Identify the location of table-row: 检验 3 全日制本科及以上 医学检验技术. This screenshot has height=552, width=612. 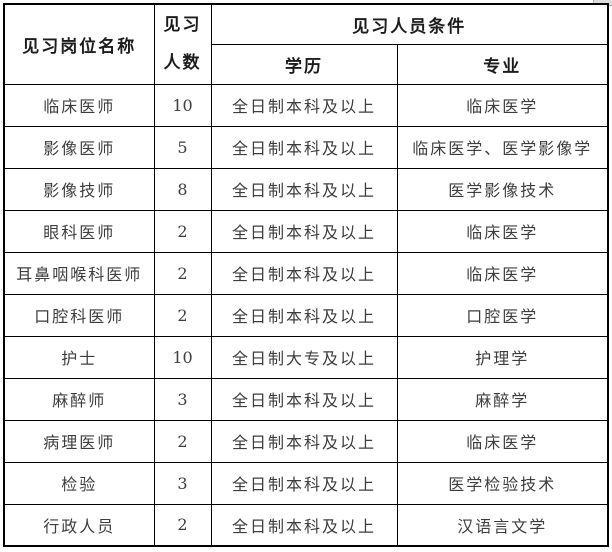
(306, 483).